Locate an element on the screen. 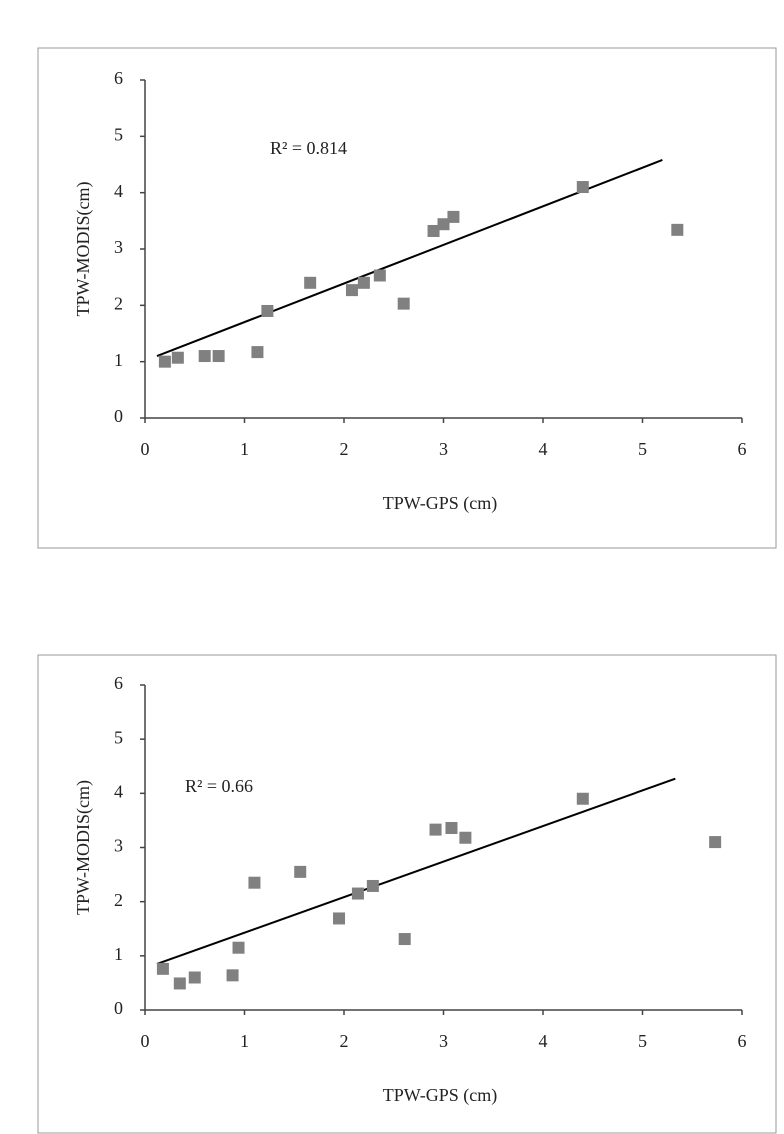 The image size is (784, 1134). annotation: R² = 0.814 is located at coordinates (308, 148).